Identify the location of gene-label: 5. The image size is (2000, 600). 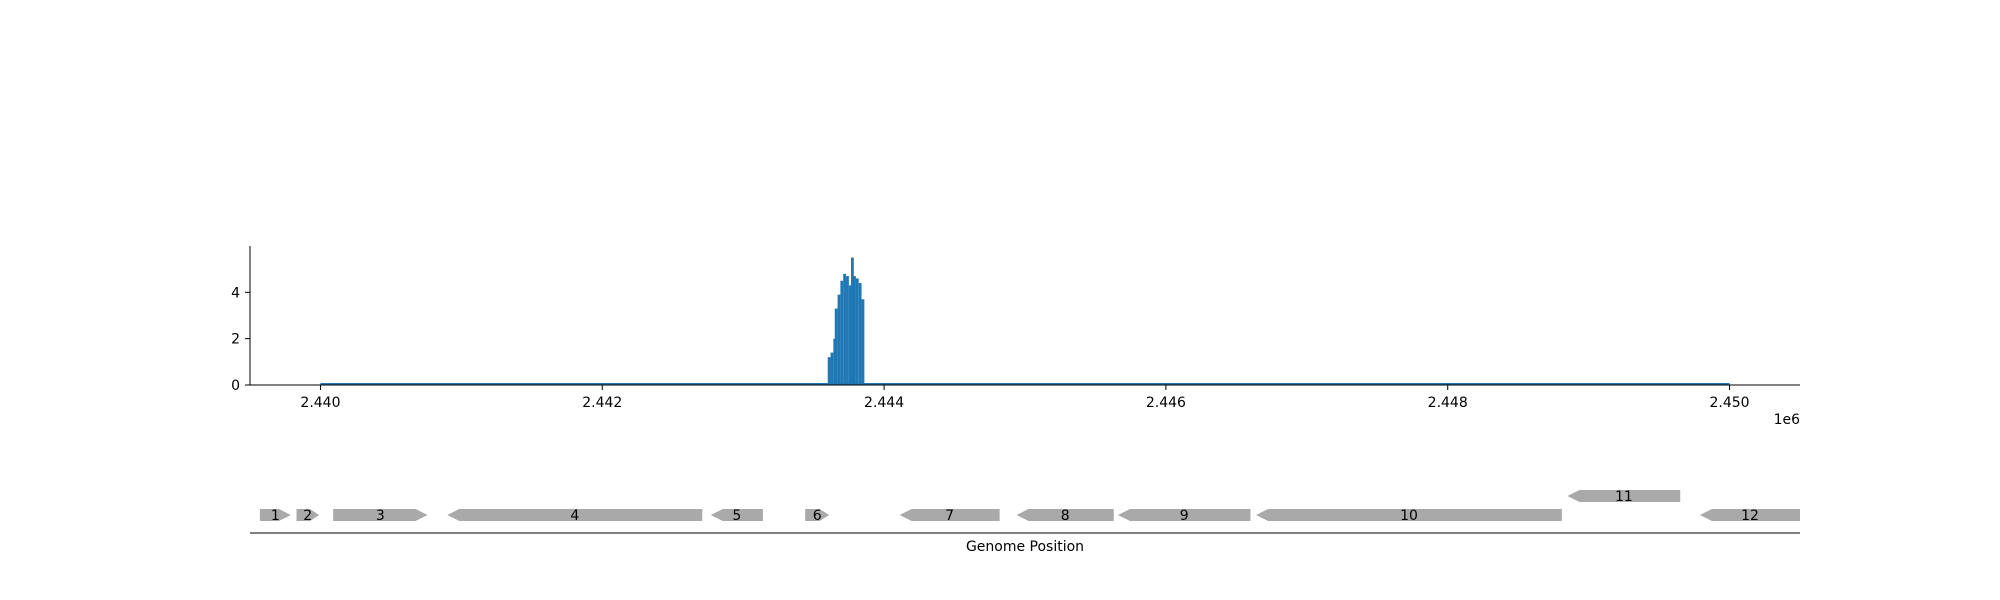
(736, 516).